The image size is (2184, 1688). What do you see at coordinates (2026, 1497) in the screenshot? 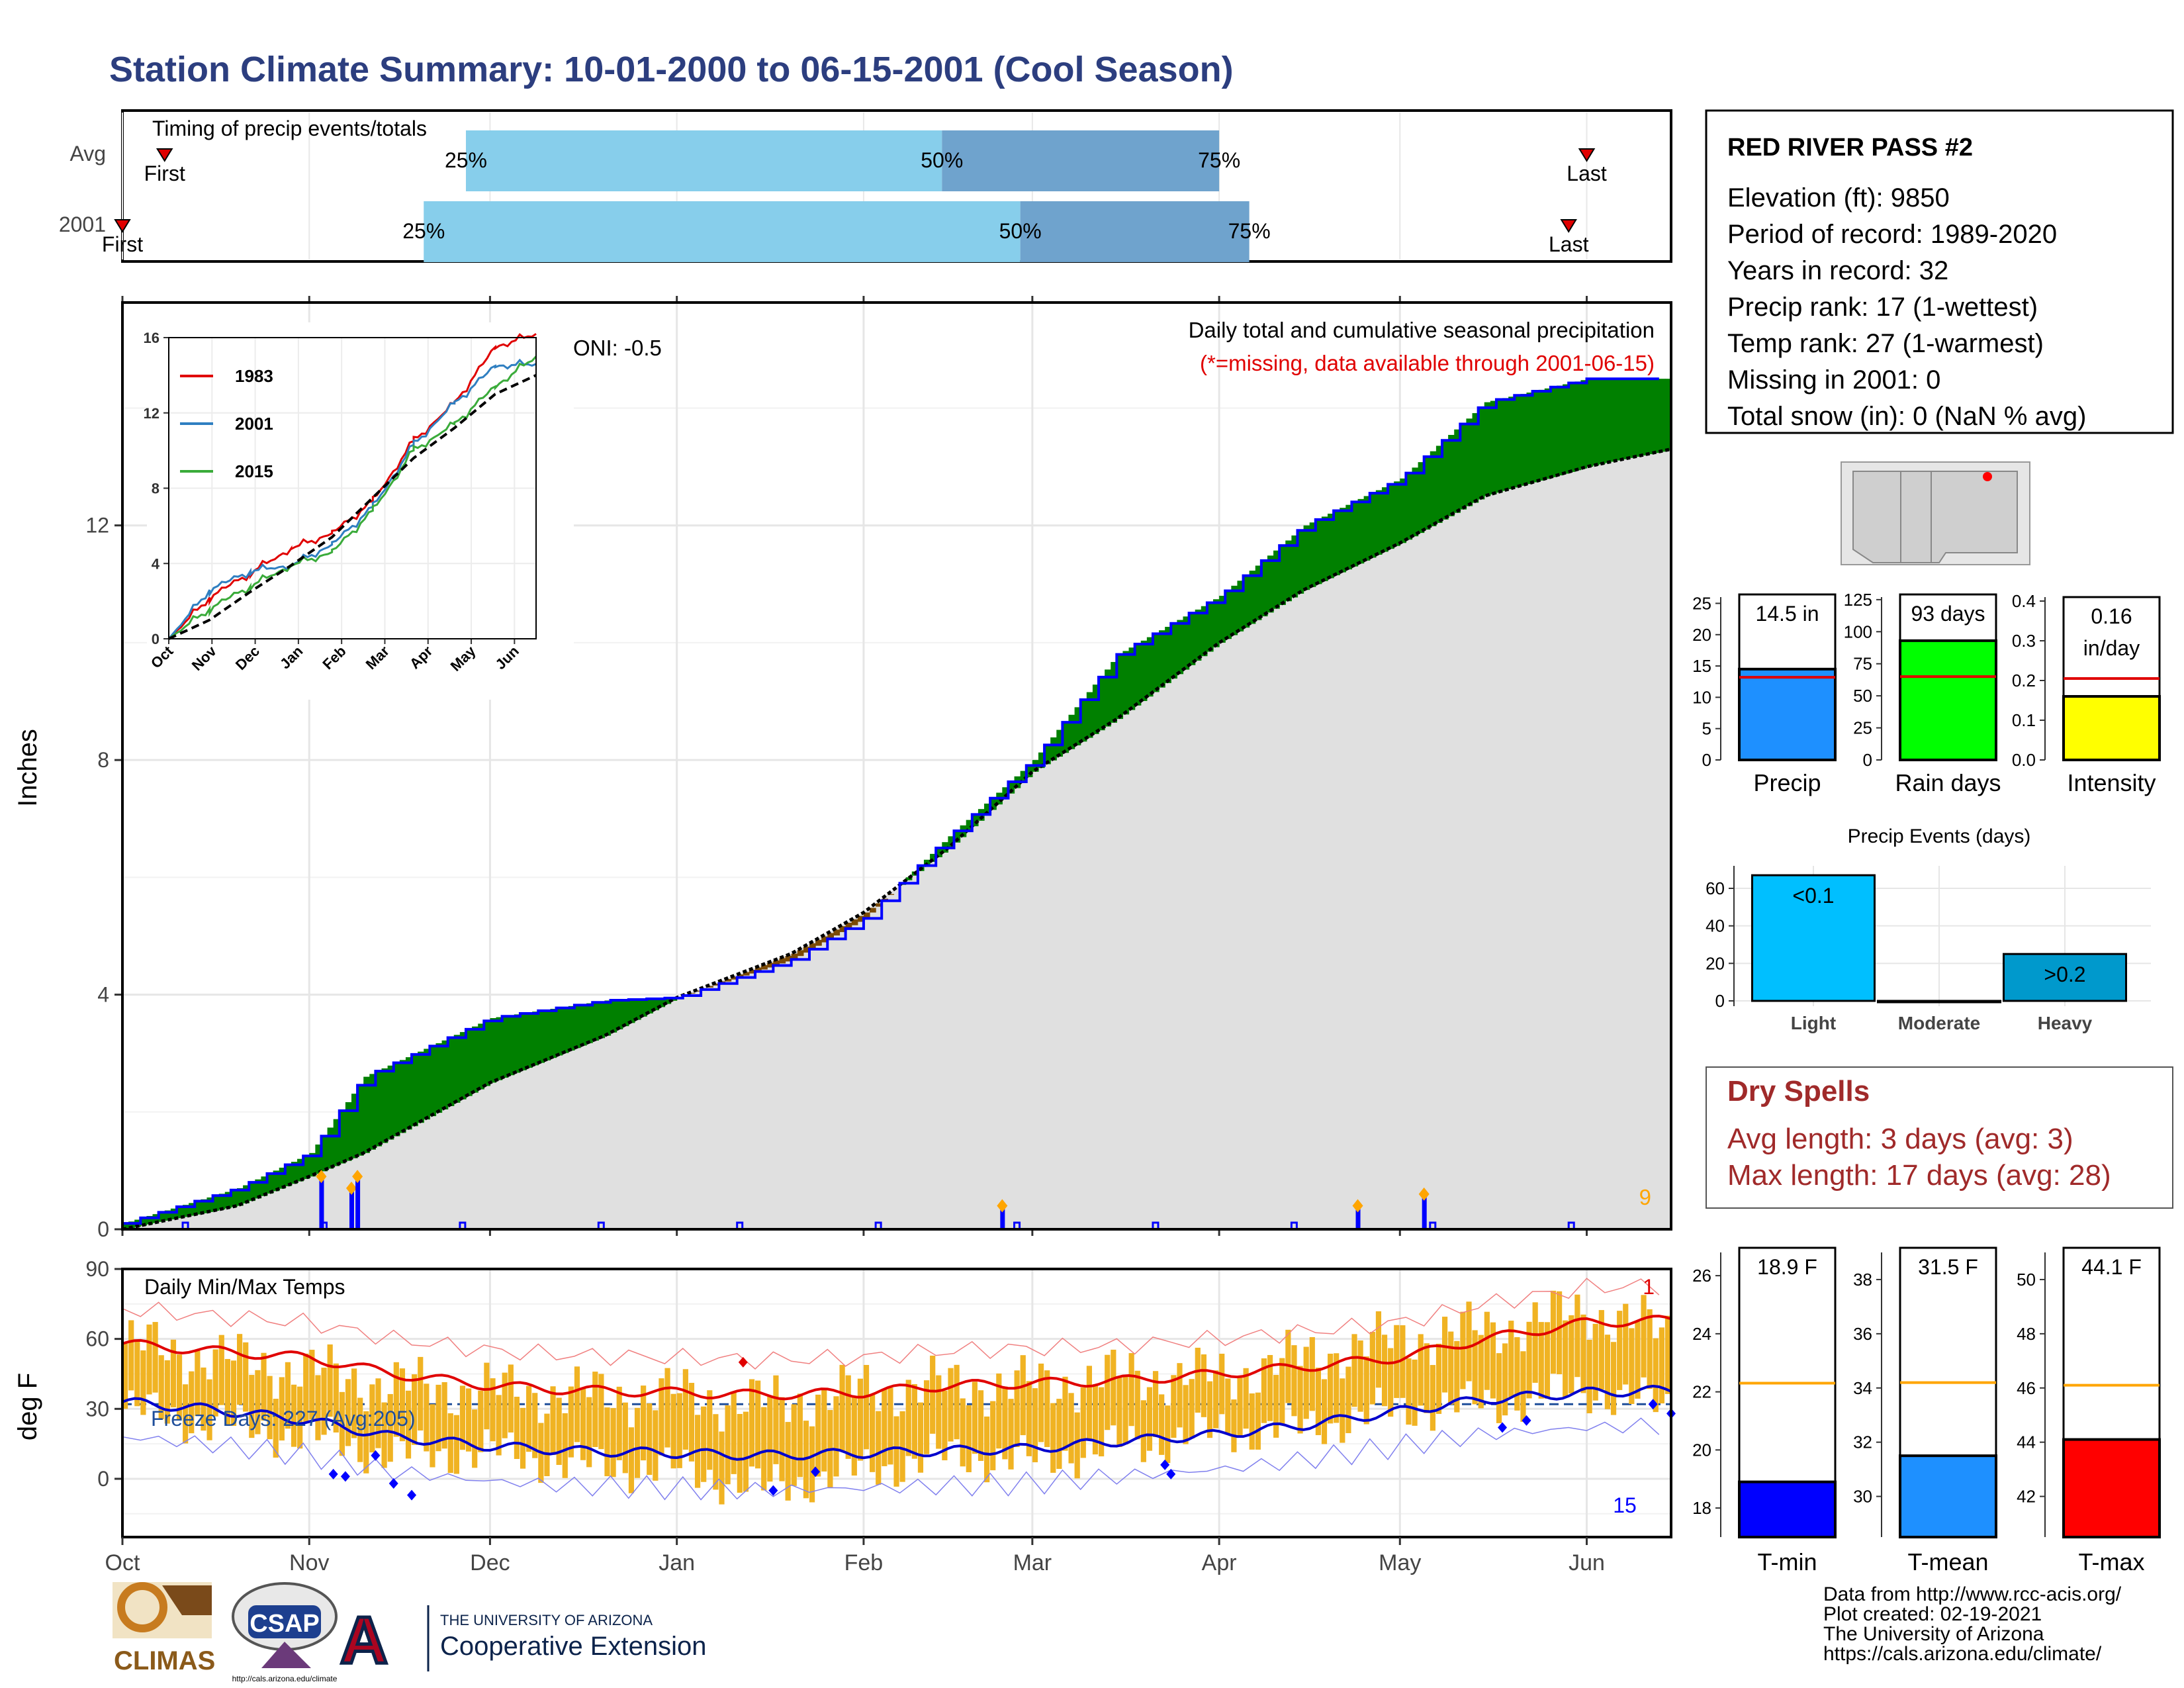
I see `summary-bar-tick-label: 42` at bounding box center [2026, 1497].